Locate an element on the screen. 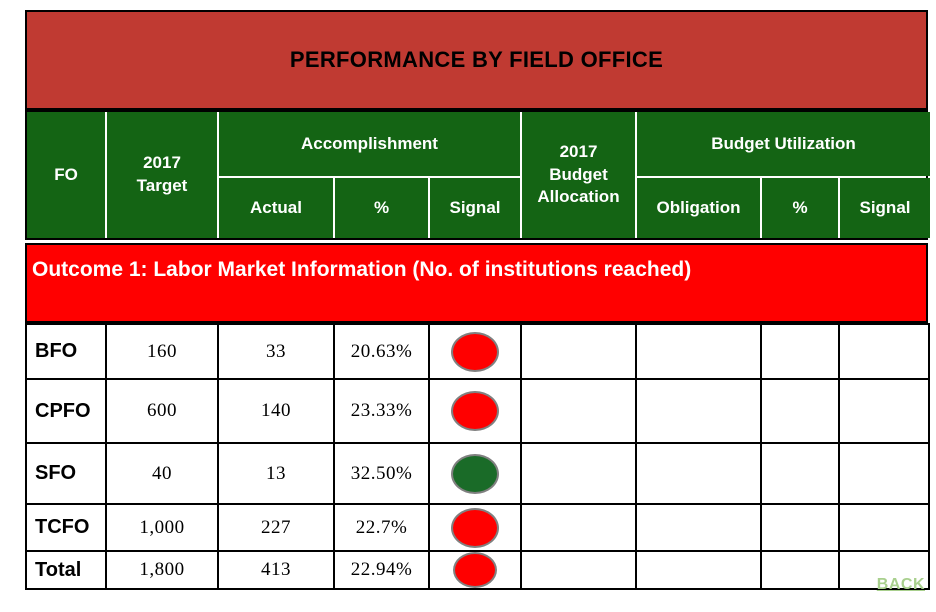 Image resolution: width=936 pixels, height=612 pixels. col-header-fo: FO is located at coordinates (66, 175).